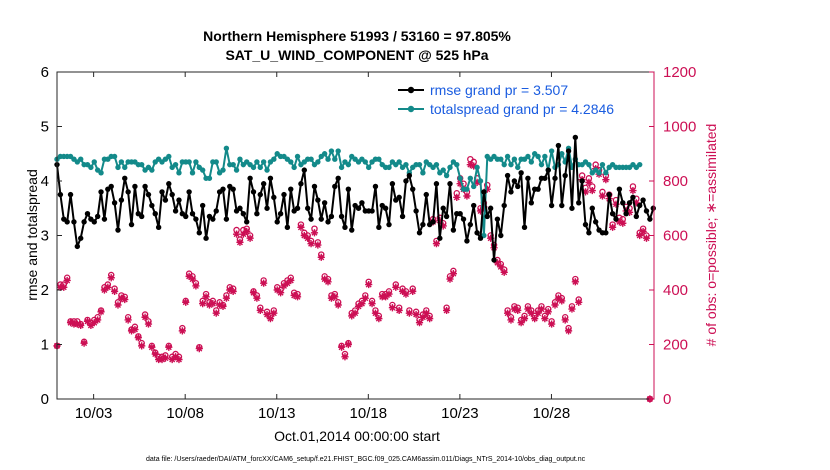 Image resolution: width=830 pixels, height=470 pixels. Describe the element at coordinates (356, 55) in the screenshot. I see `chart-subtitle: SAT_U_WIND_COMPONENT @ 525 hPa` at that location.